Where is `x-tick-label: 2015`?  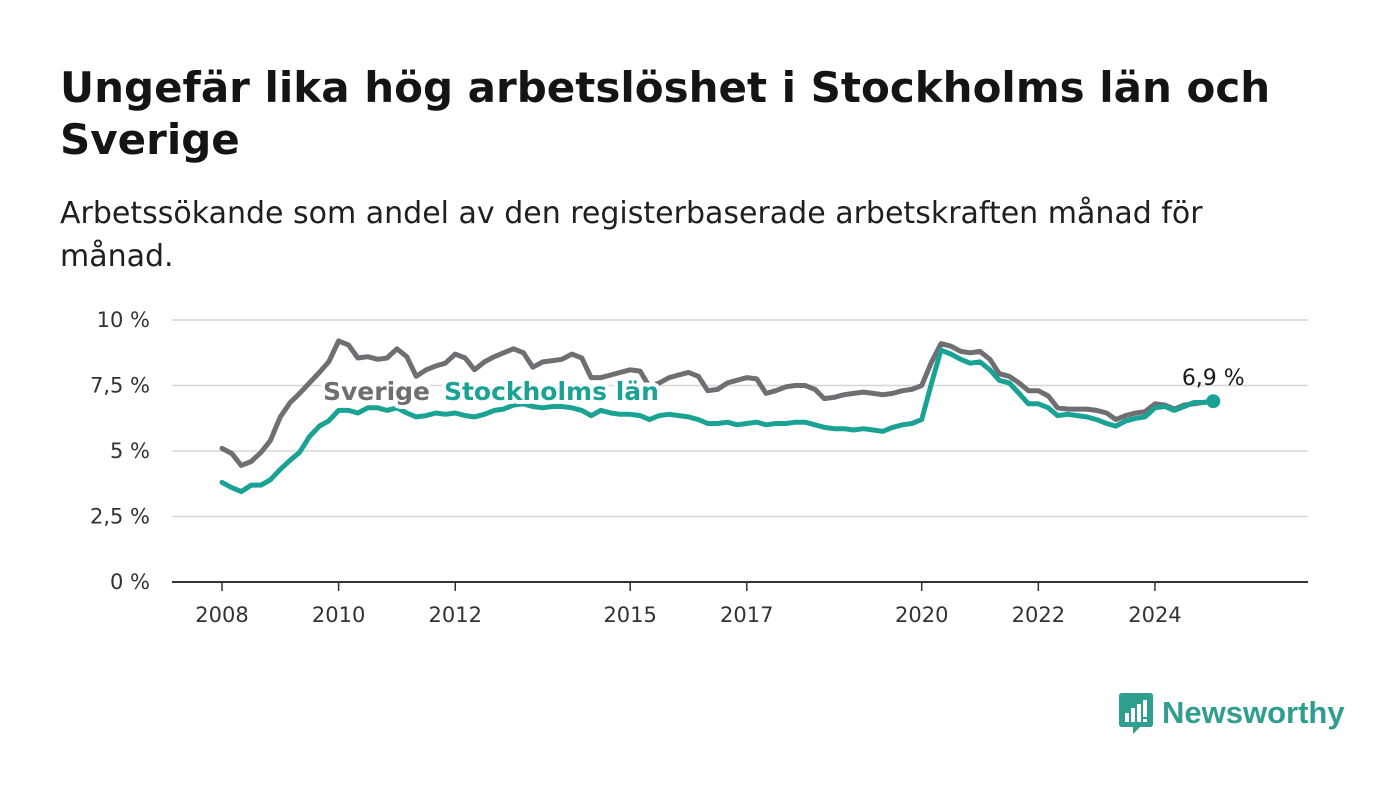 x-tick-label: 2015 is located at coordinates (629, 615).